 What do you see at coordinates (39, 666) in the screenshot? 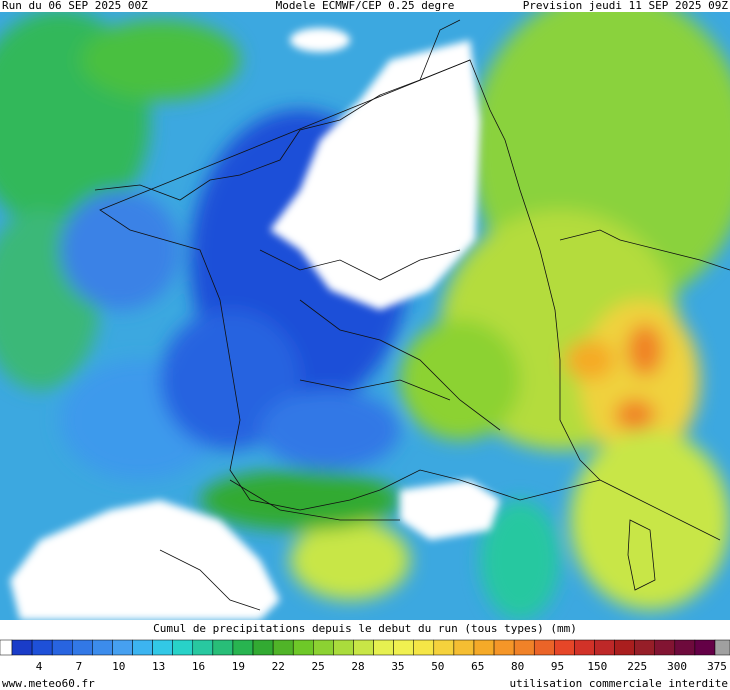
I see `legend-tick-label: 4` at bounding box center [39, 666].